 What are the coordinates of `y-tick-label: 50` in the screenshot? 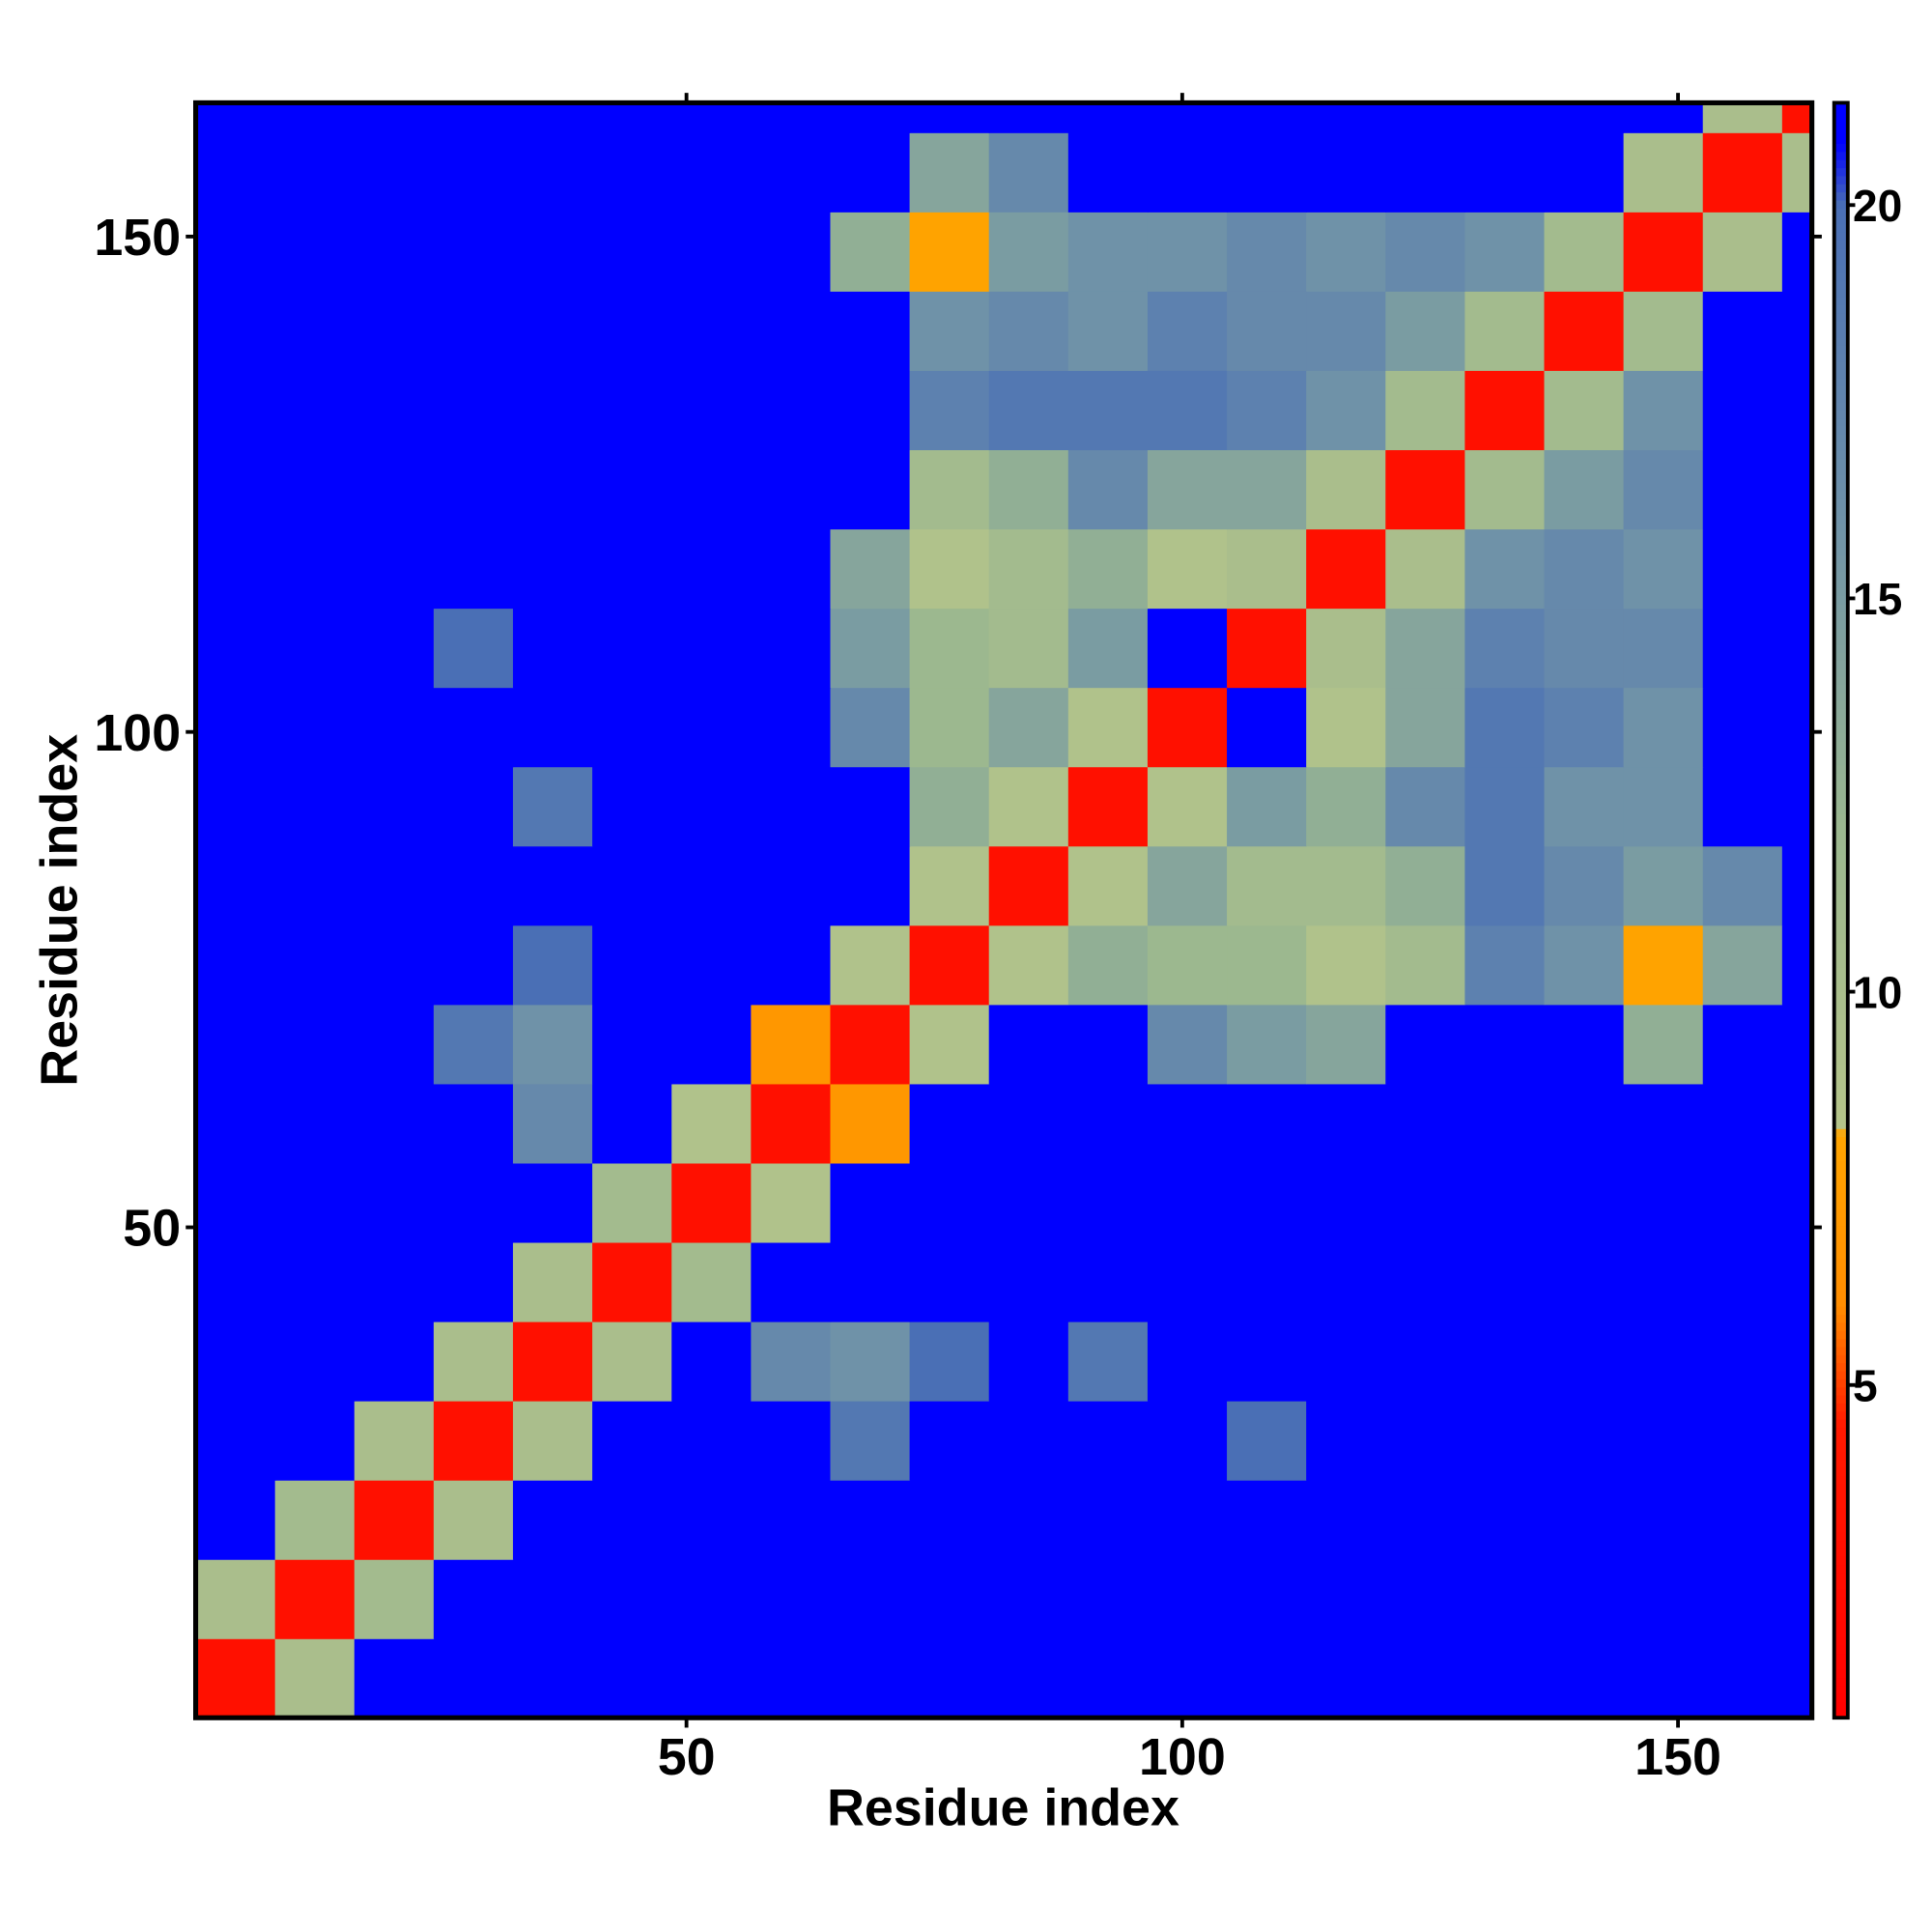 It's located at (152, 1229).